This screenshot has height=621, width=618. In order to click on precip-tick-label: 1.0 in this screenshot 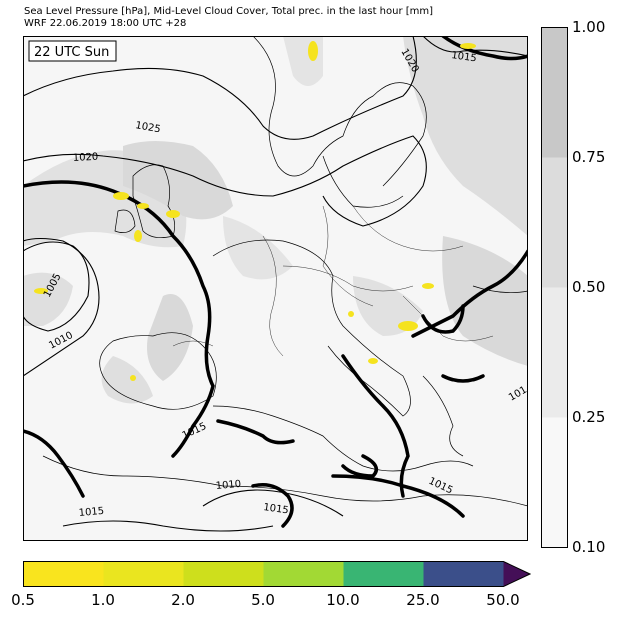, I will do `click(103, 600)`.